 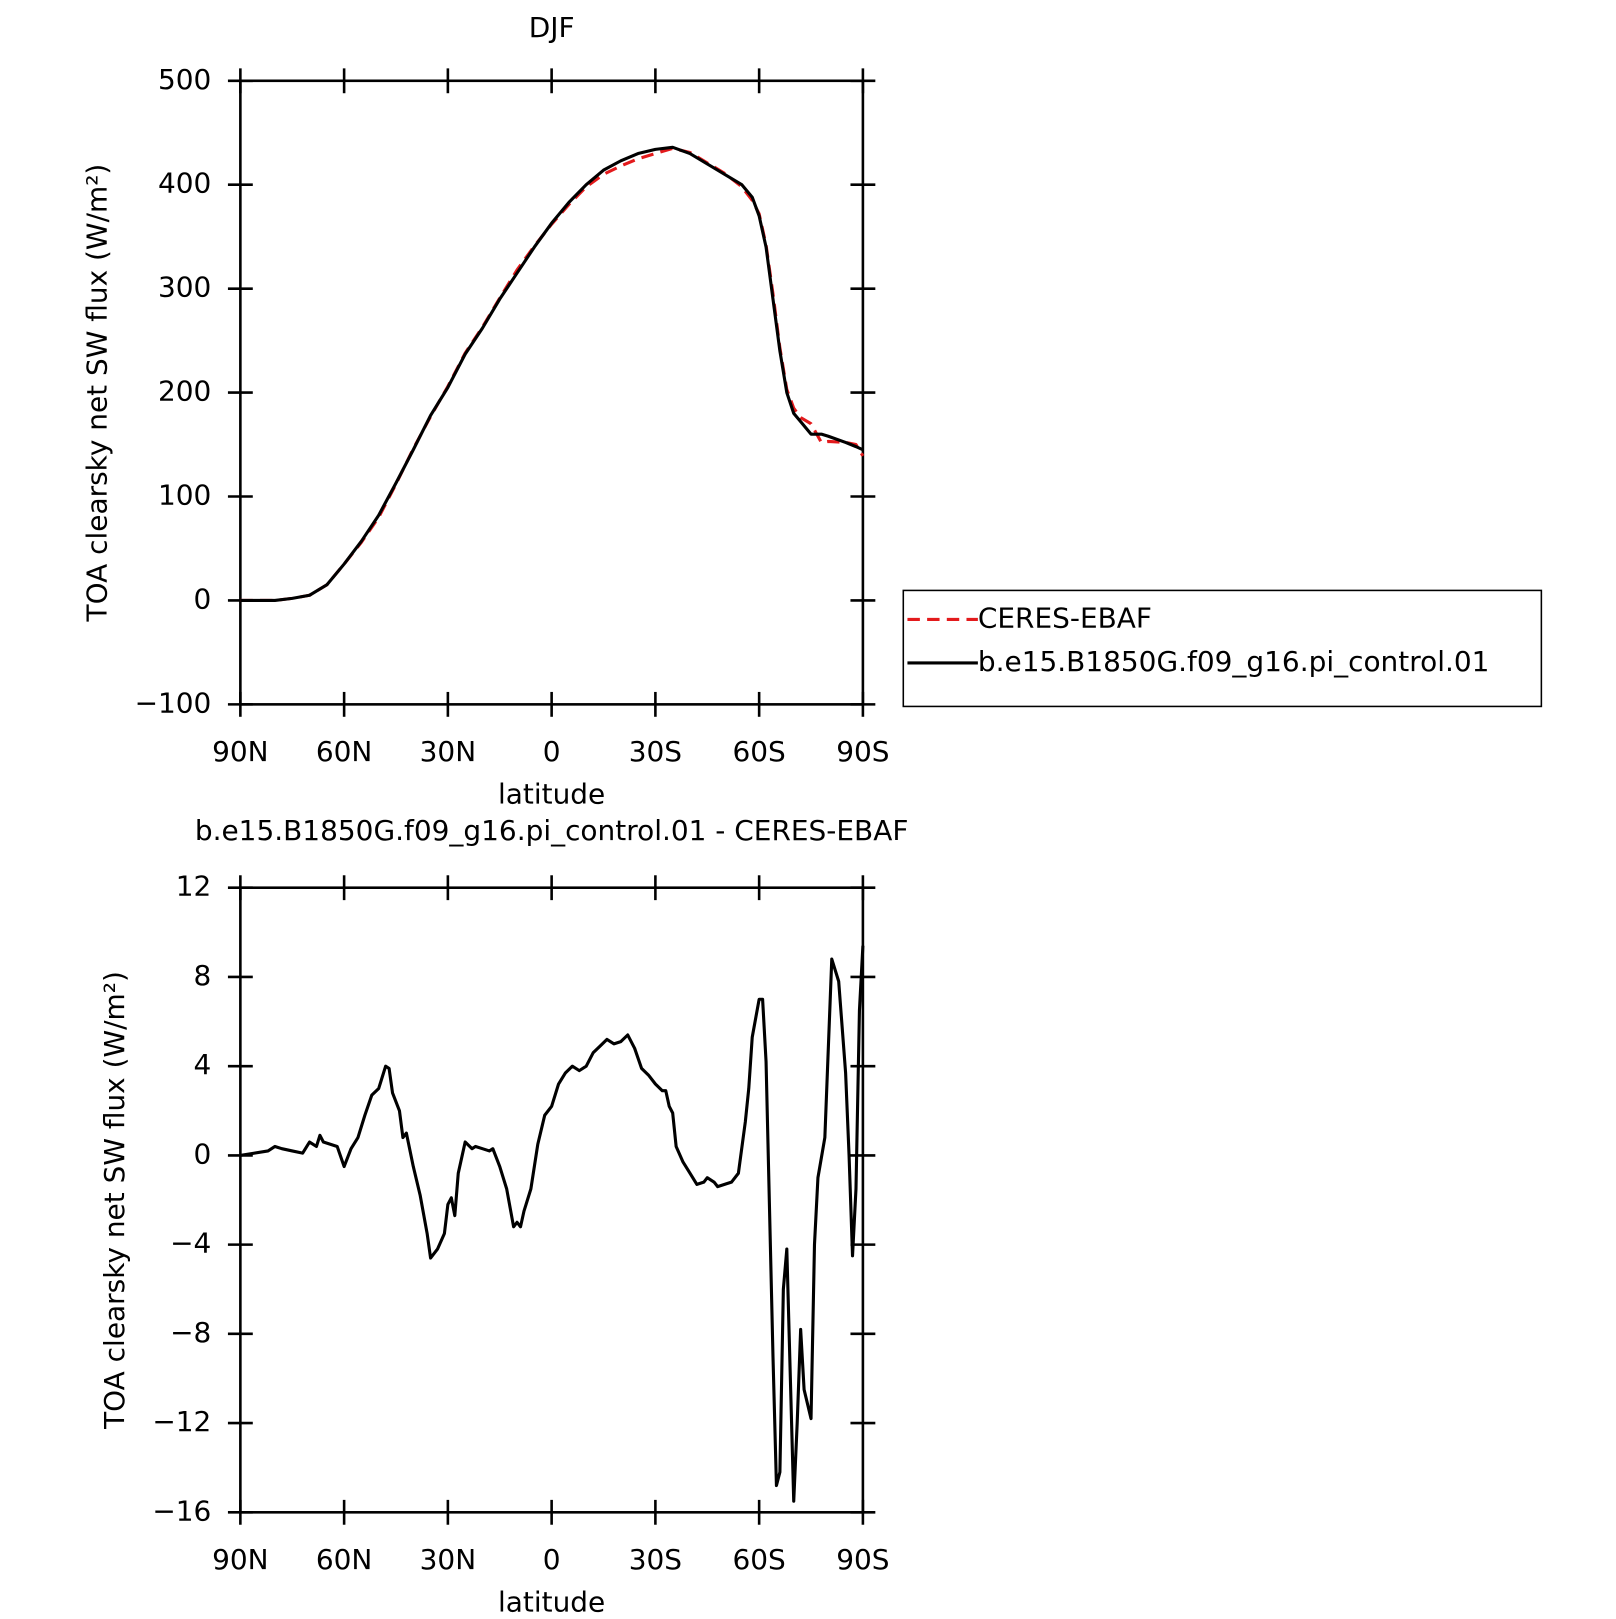 I want to click on y-tick-label: 4, so click(x=203, y=1064).